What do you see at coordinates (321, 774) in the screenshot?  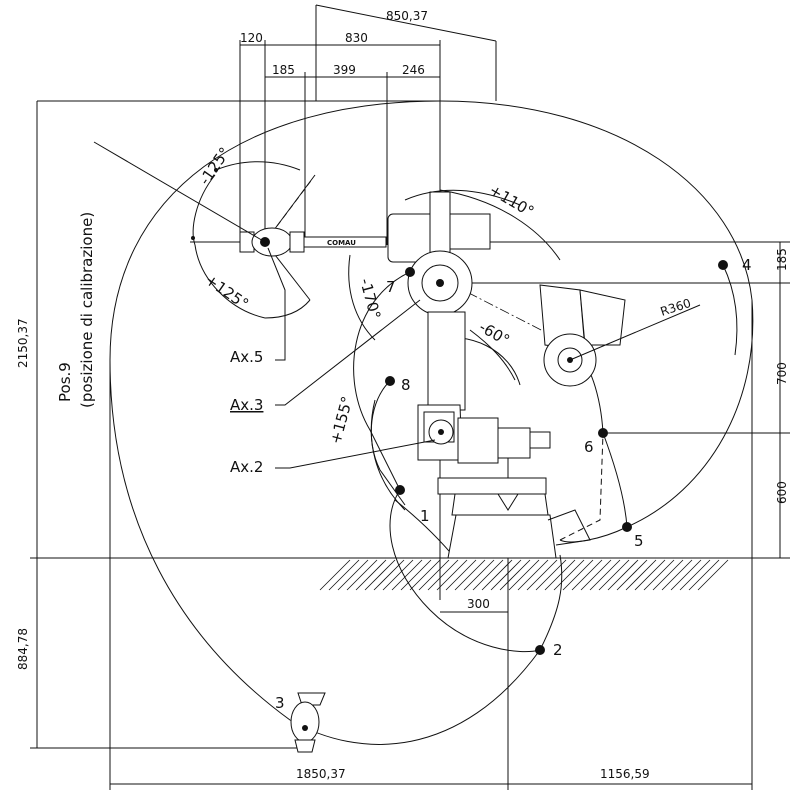 I see `dim-1850: 1850,37` at bounding box center [321, 774].